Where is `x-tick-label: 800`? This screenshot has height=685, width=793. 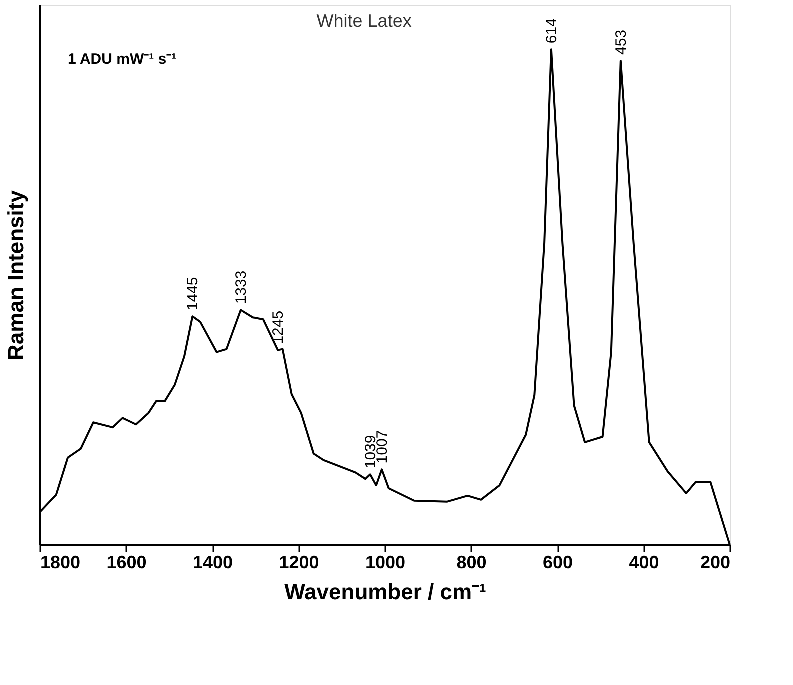 x-tick-label: 800 is located at coordinates (471, 562).